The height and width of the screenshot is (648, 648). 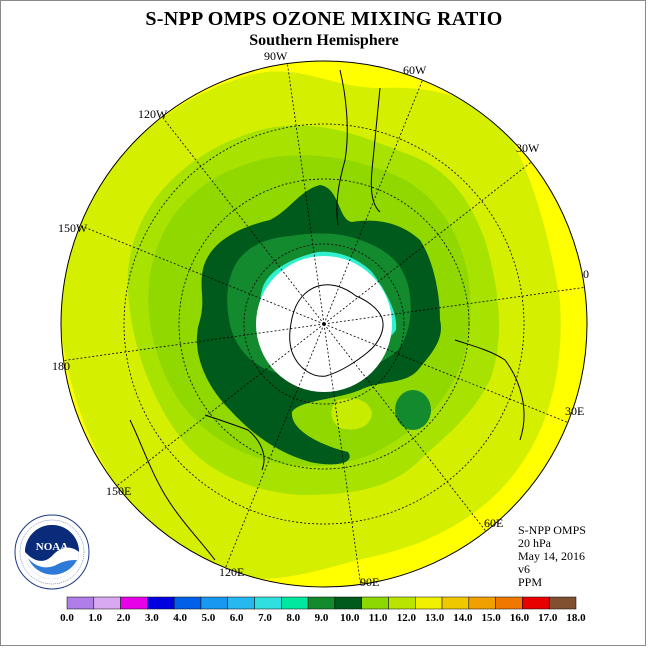 What do you see at coordinates (350, 618) in the screenshot?
I see `colorbar-tick-label: 10.0` at bounding box center [350, 618].